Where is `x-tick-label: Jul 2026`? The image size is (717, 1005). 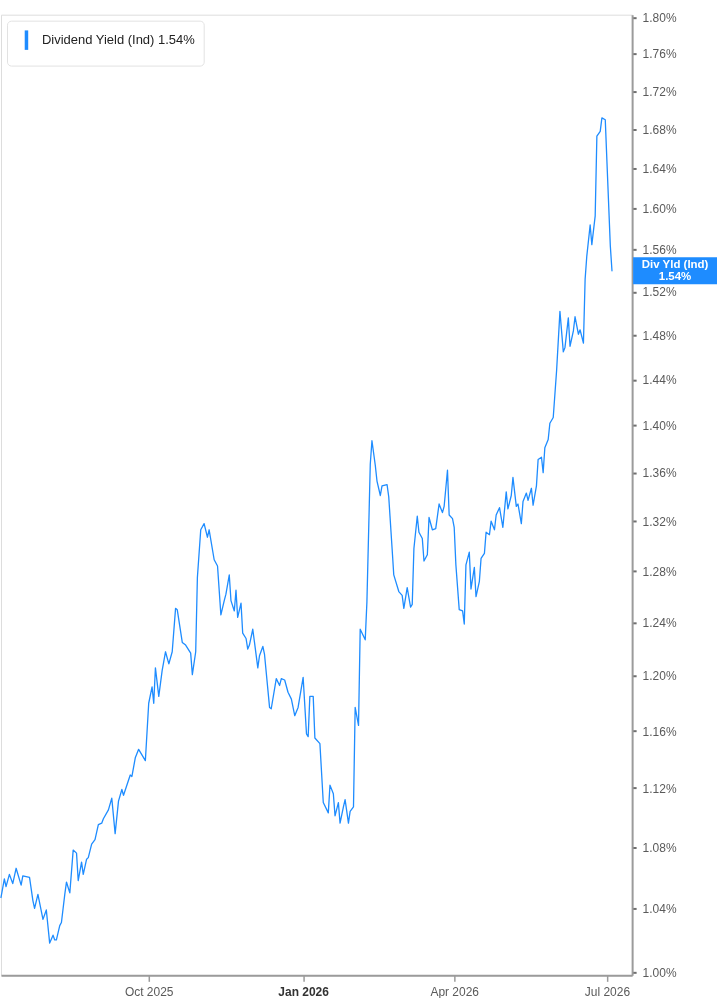
x-tick-label: Jul 2026 is located at coordinates (607, 991).